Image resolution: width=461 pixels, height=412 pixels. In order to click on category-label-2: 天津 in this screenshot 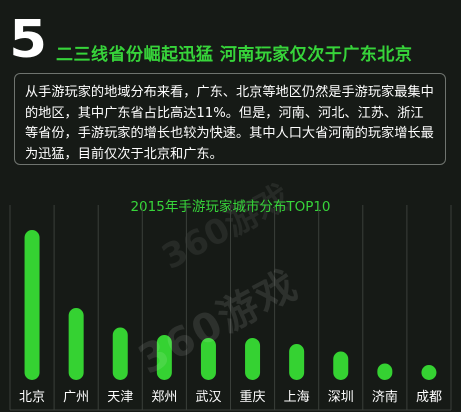, I will do `click(120, 397)`.